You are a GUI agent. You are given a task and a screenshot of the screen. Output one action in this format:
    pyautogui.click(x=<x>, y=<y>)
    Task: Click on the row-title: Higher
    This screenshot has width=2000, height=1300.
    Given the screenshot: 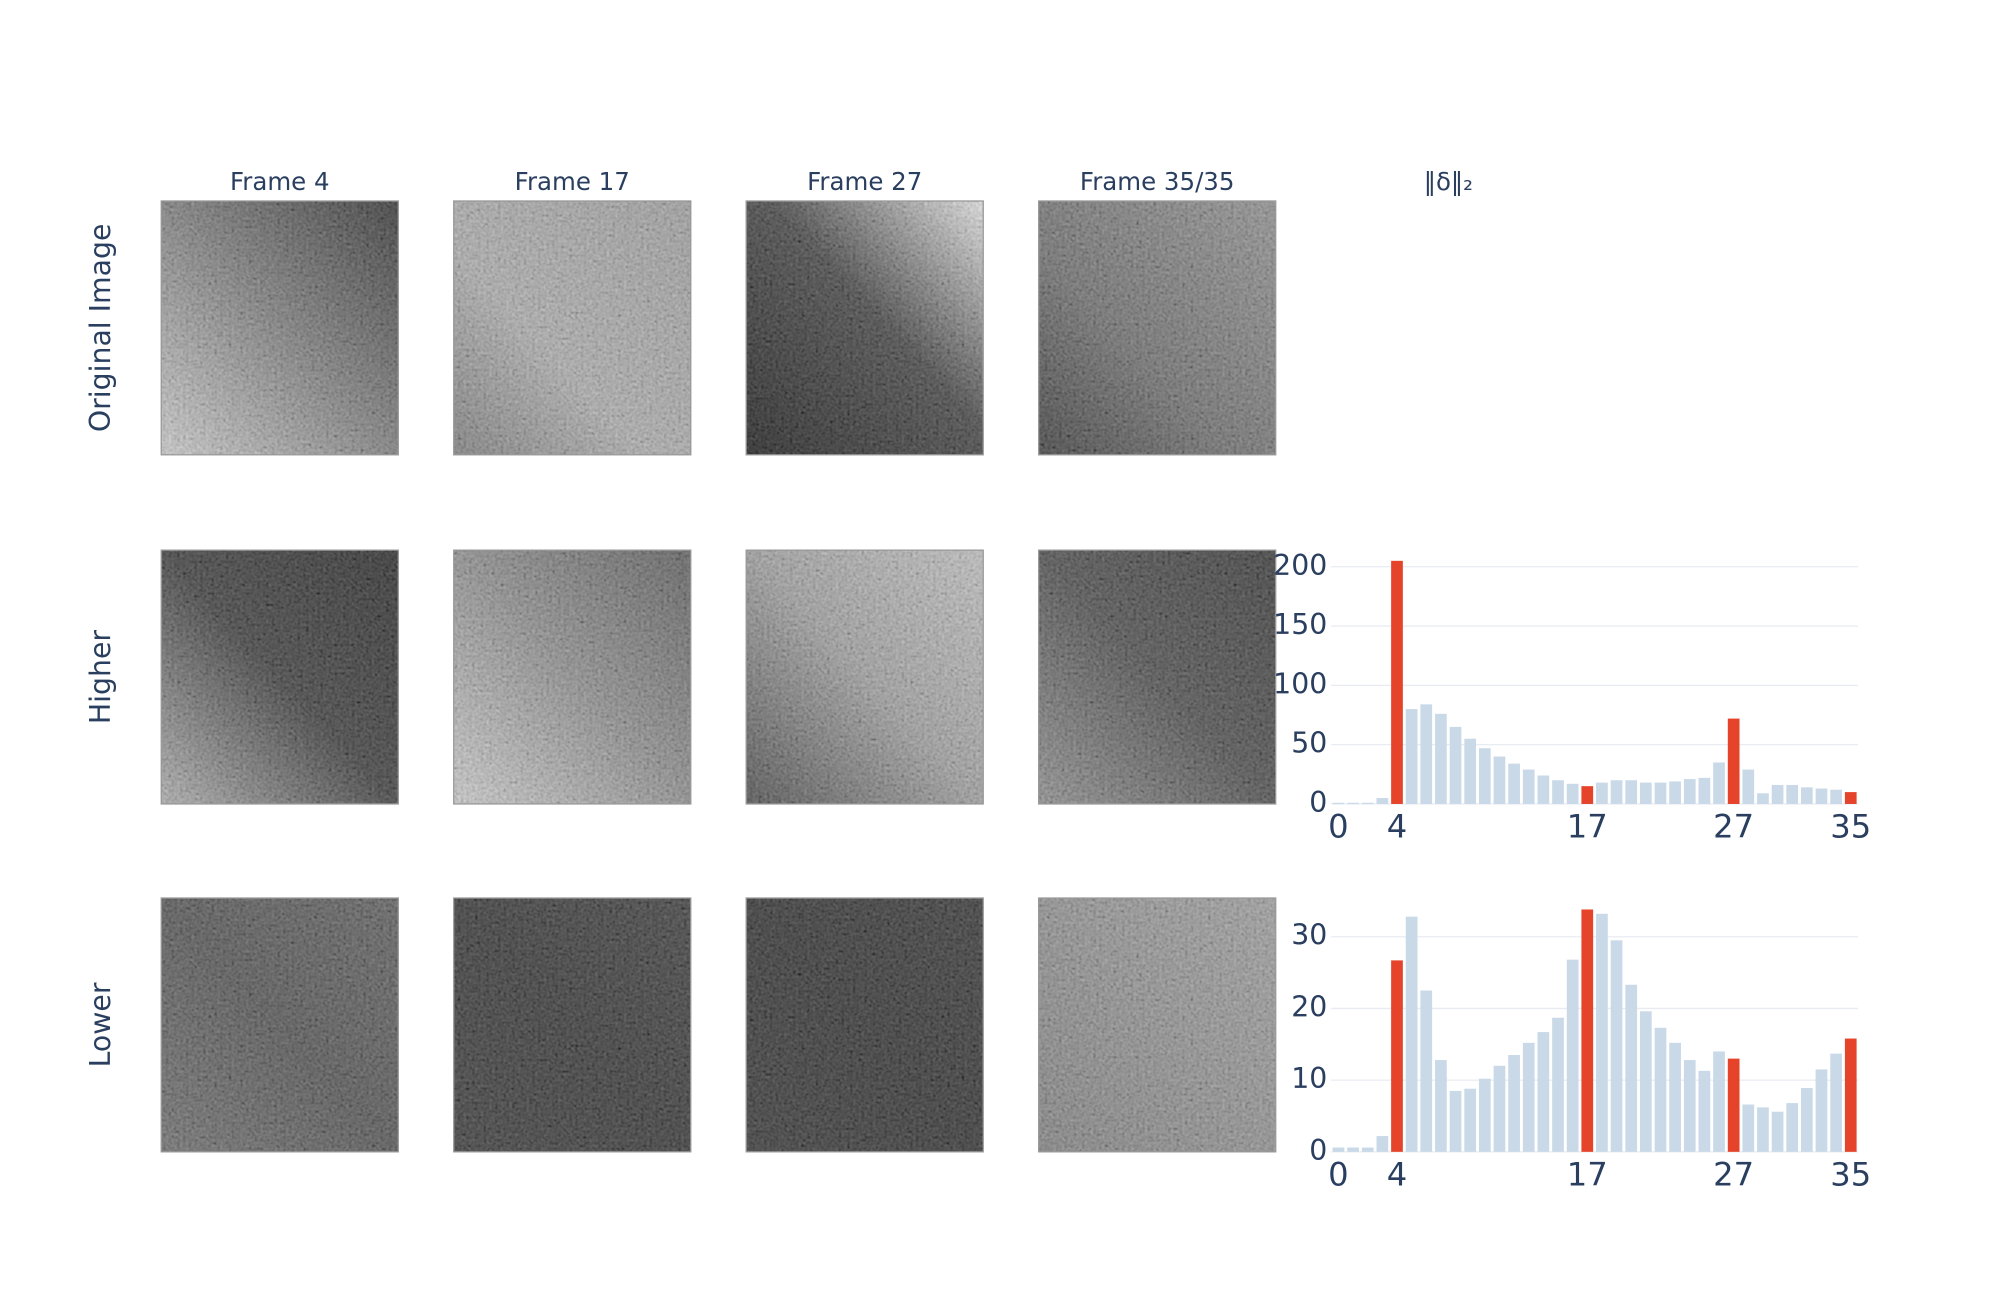 What is the action you would take?
    pyautogui.click(x=100, y=677)
    